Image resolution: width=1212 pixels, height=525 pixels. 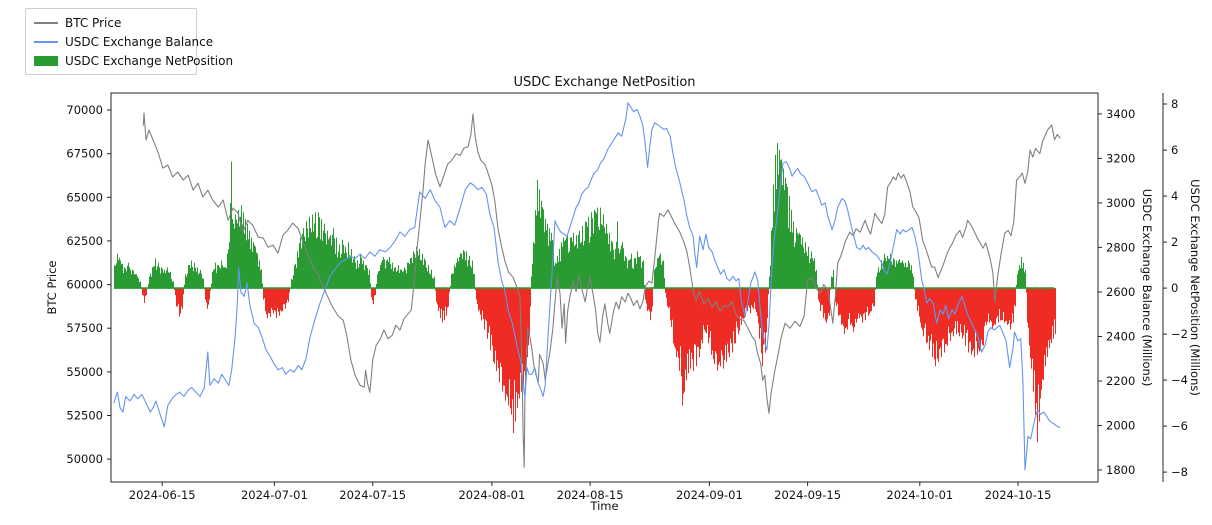 What do you see at coordinates (46, 60) in the screenshot?
I see `netposition-patch-swatch-icon` at bounding box center [46, 60].